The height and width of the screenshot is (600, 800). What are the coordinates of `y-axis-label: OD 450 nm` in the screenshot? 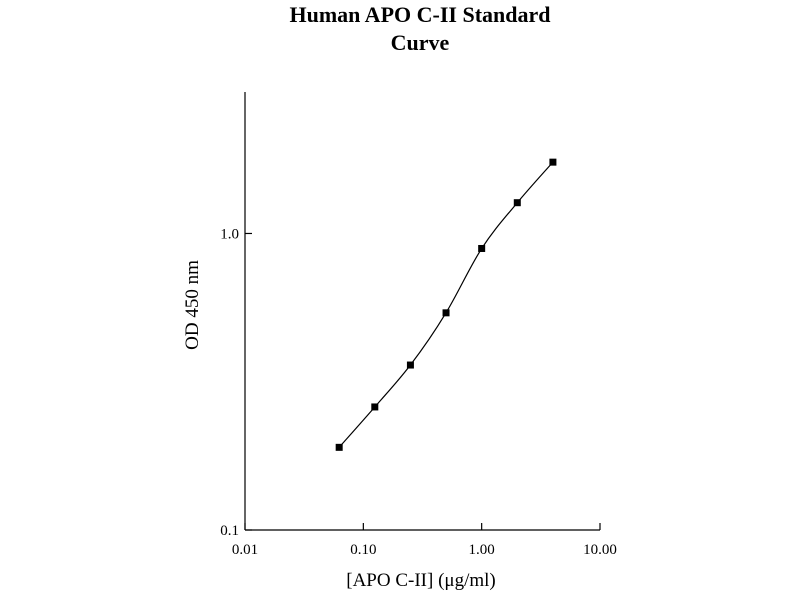 It's located at (192, 305).